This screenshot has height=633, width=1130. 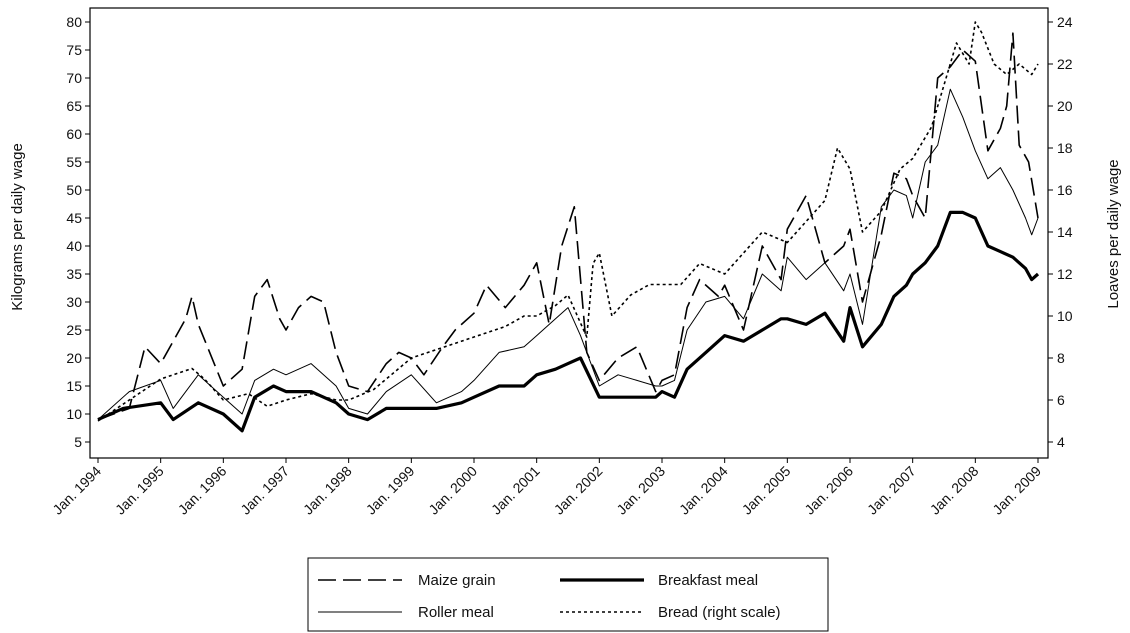 What do you see at coordinates (719, 612) in the screenshot?
I see `legend-label-bread: Bread (right scale)` at bounding box center [719, 612].